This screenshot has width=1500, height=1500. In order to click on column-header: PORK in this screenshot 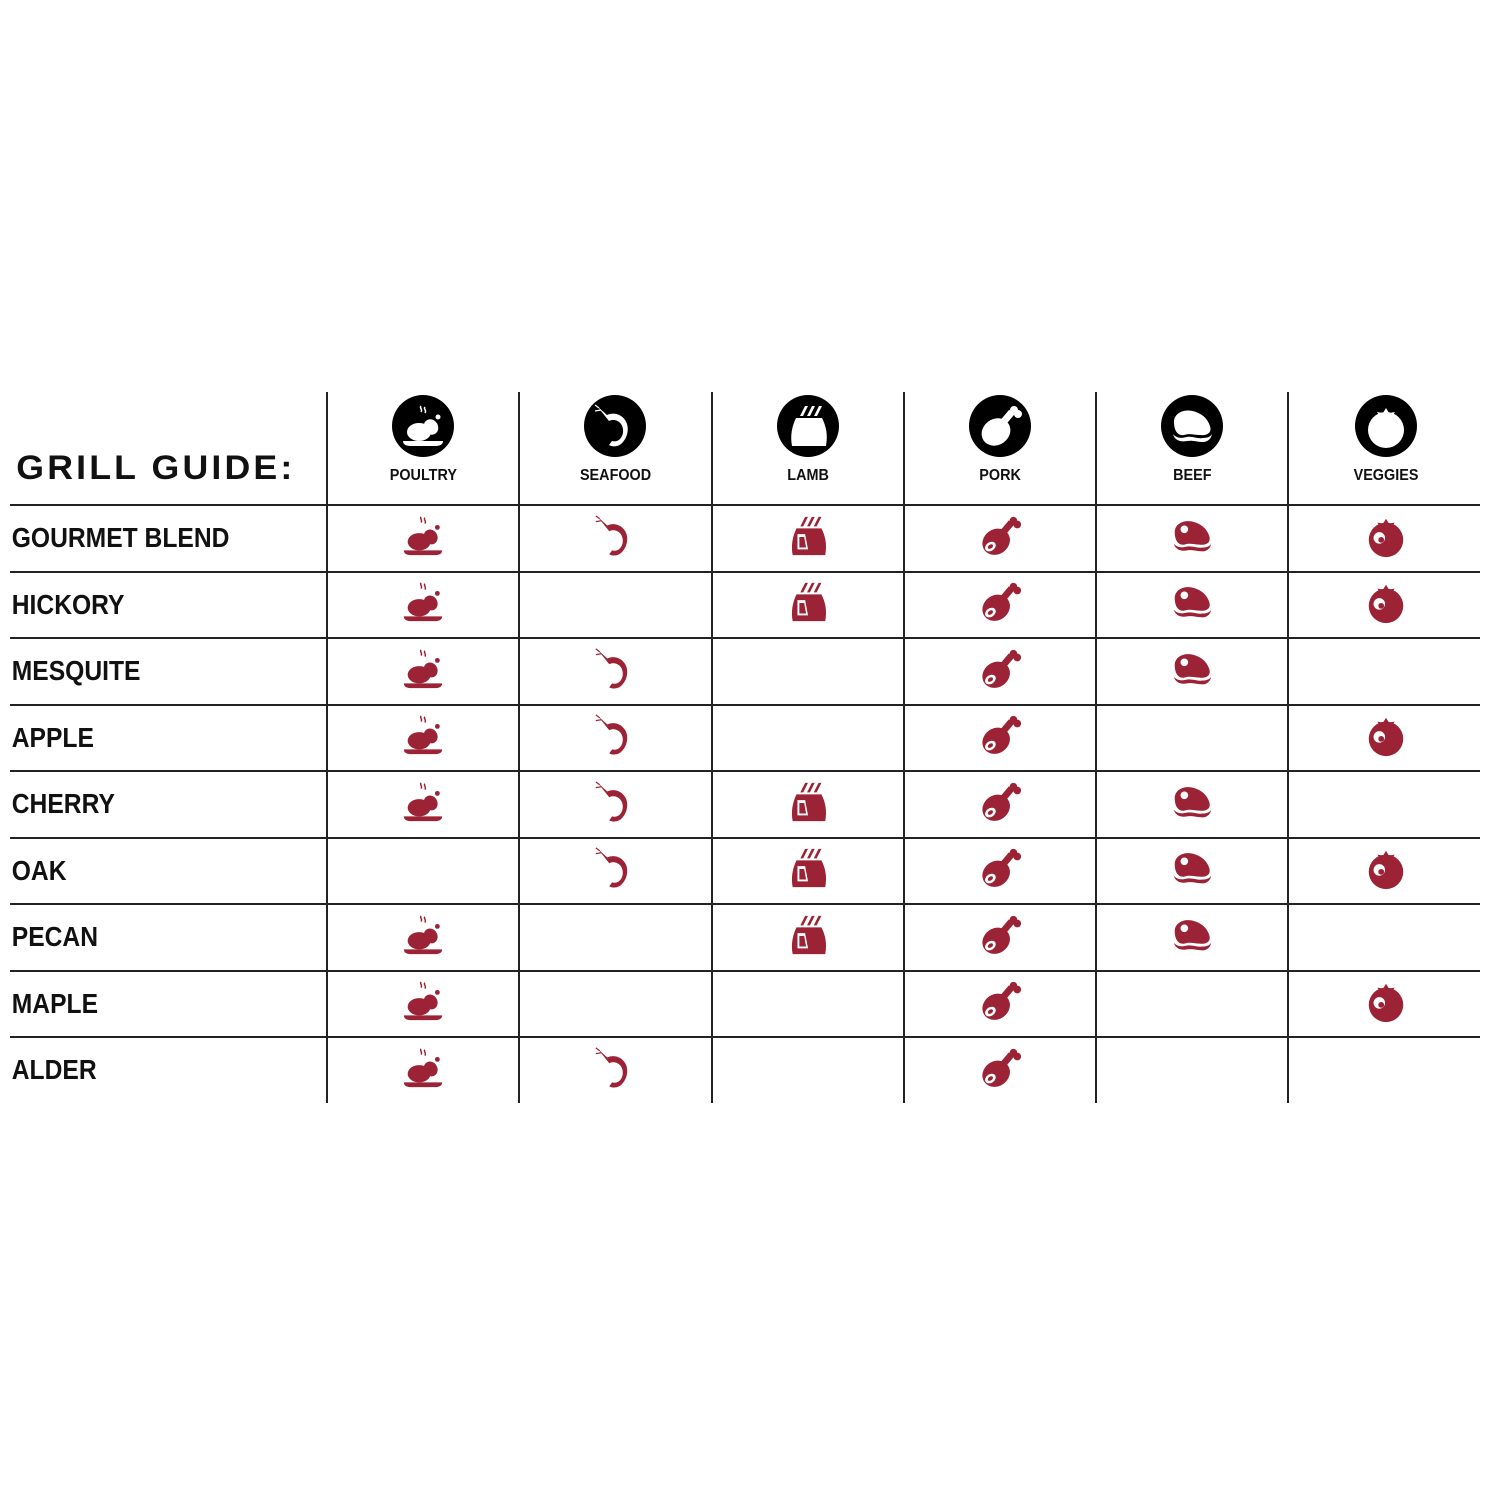, I will do `click(1001, 448)`.